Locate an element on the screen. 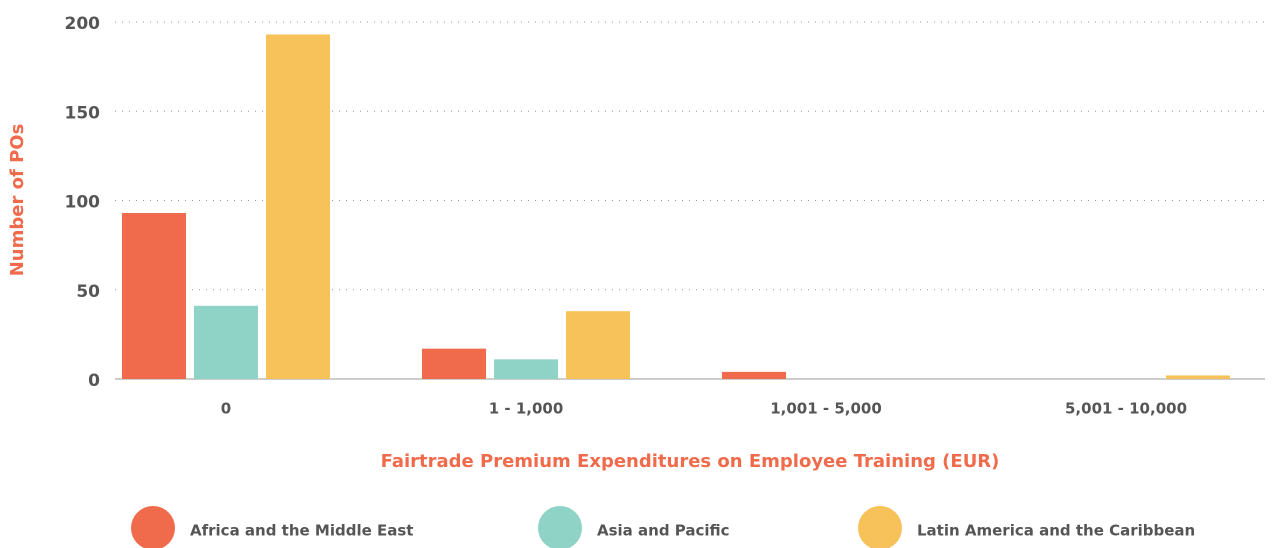  legend-label: Latin America and the Caribbean is located at coordinates (1056, 531).